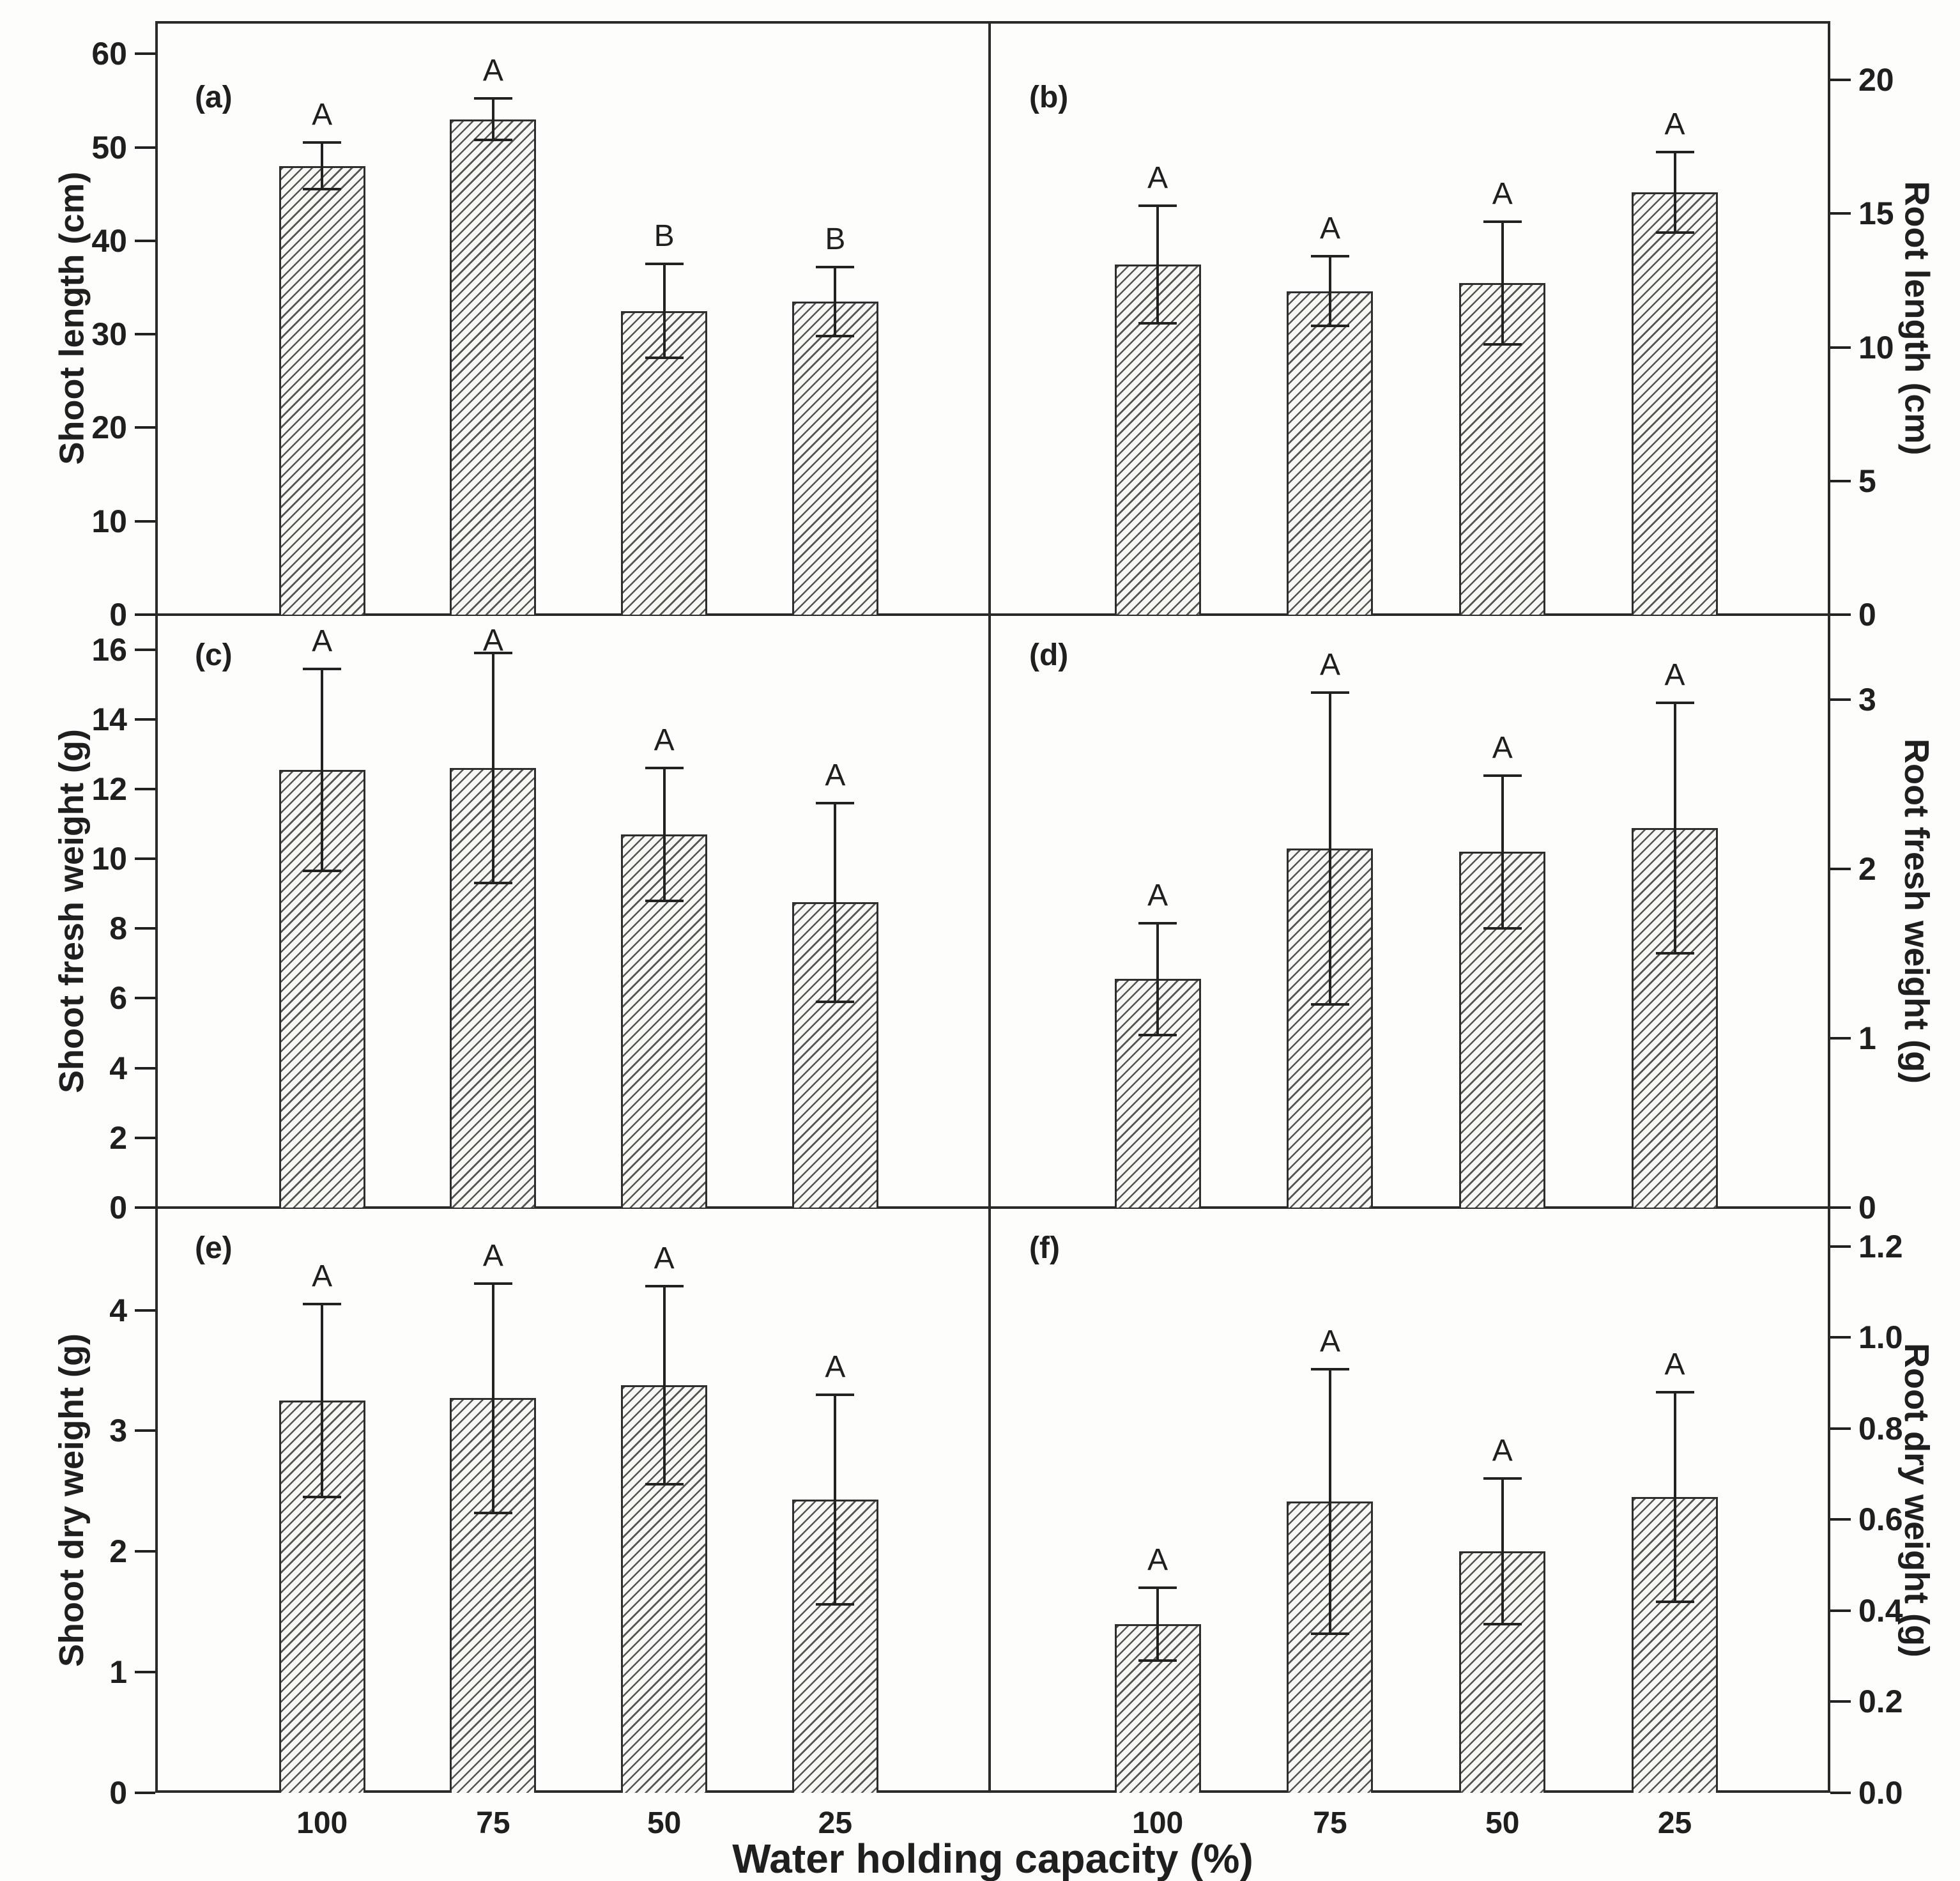 This screenshot has height=1881, width=1960. What do you see at coordinates (1880, 1702) in the screenshot?
I see `y-tick-label: 0.2` at bounding box center [1880, 1702].